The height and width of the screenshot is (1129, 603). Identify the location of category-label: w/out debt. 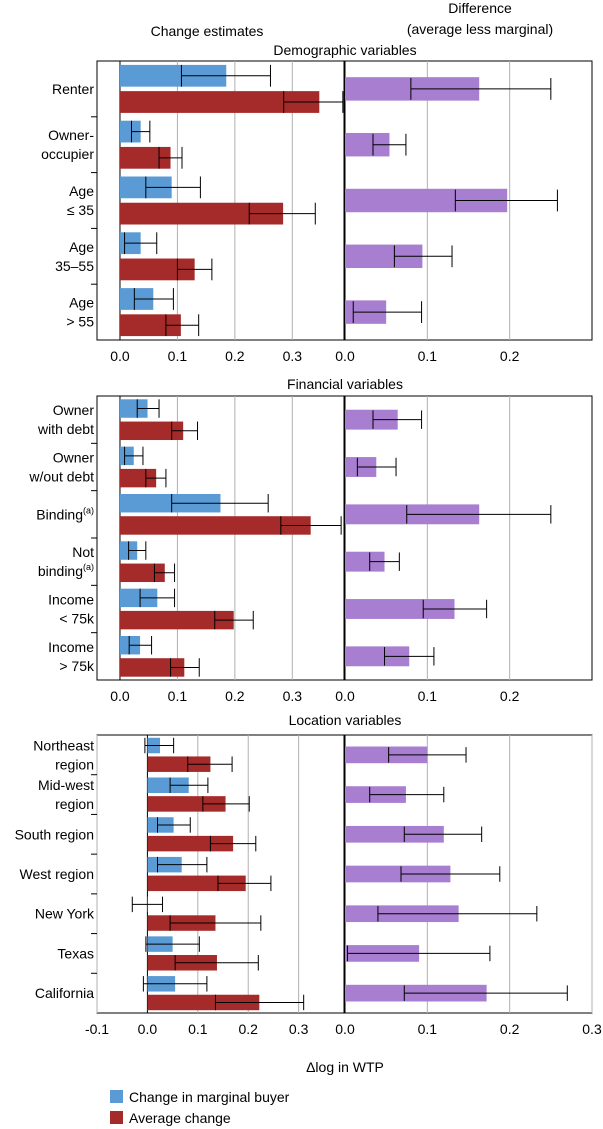
(61, 477).